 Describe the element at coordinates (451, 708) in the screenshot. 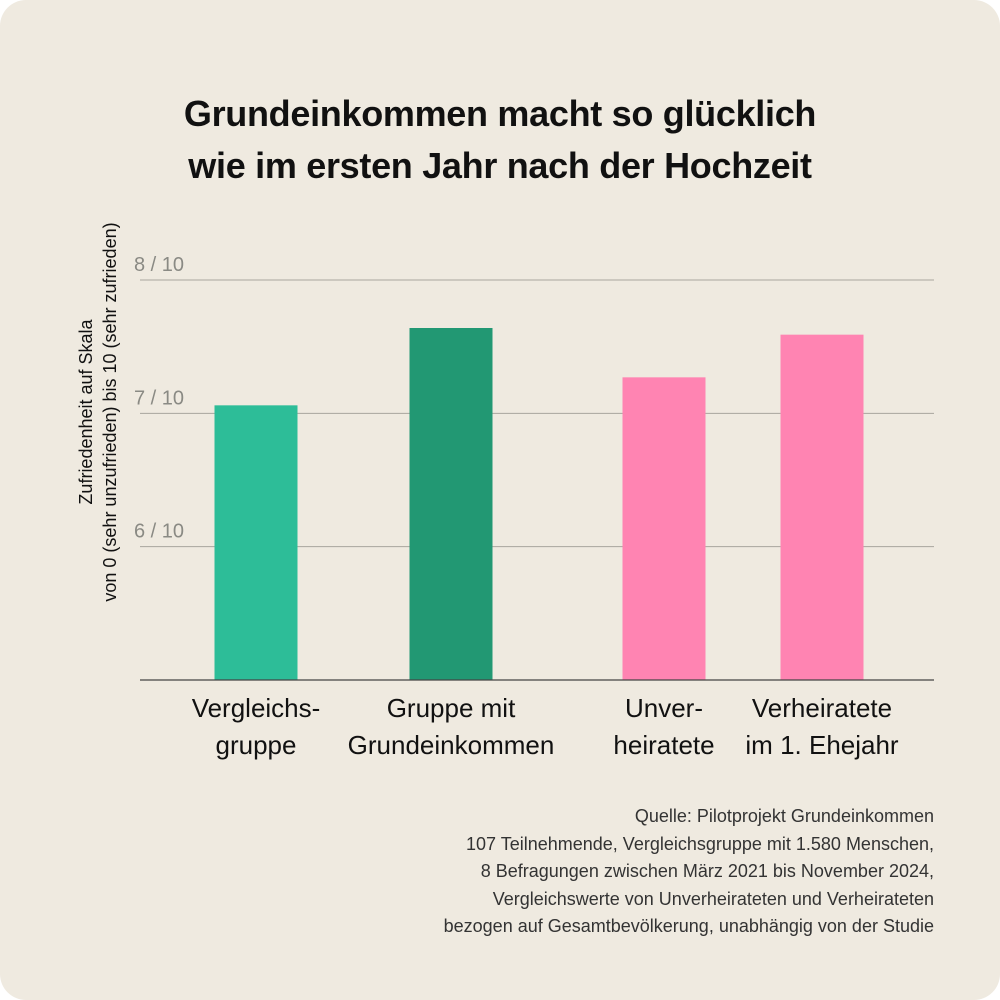

I see `x-tick-label: Gruppe mit` at that location.